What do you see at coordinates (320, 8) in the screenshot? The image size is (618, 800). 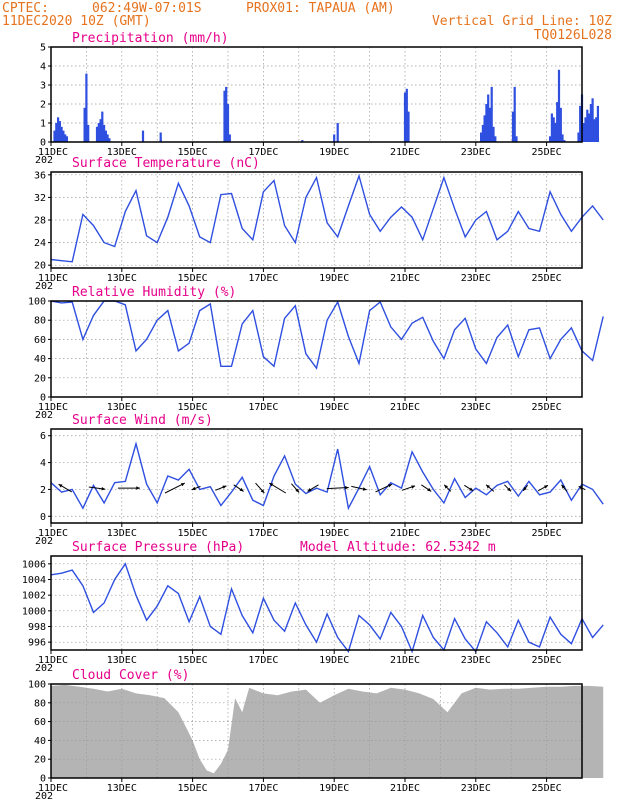 I see `header-station: PROX01: TAPAUA (AM)` at bounding box center [320, 8].